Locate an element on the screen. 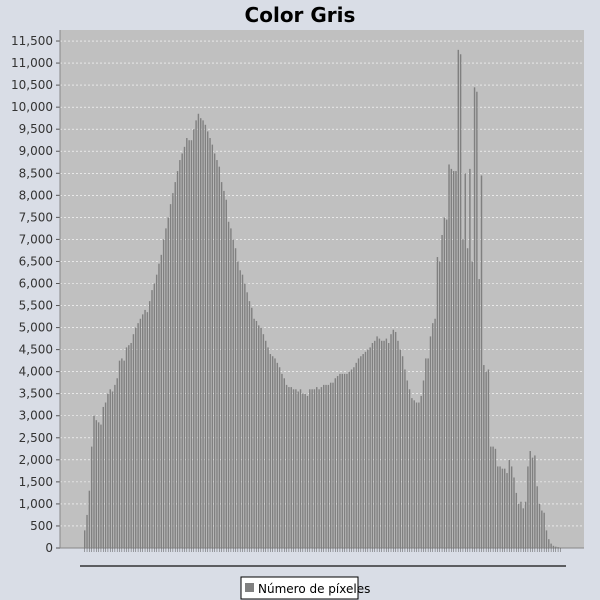 This screenshot has width=600, height=600. y-tick-label: 2,000 is located at coordinates (36, 460).